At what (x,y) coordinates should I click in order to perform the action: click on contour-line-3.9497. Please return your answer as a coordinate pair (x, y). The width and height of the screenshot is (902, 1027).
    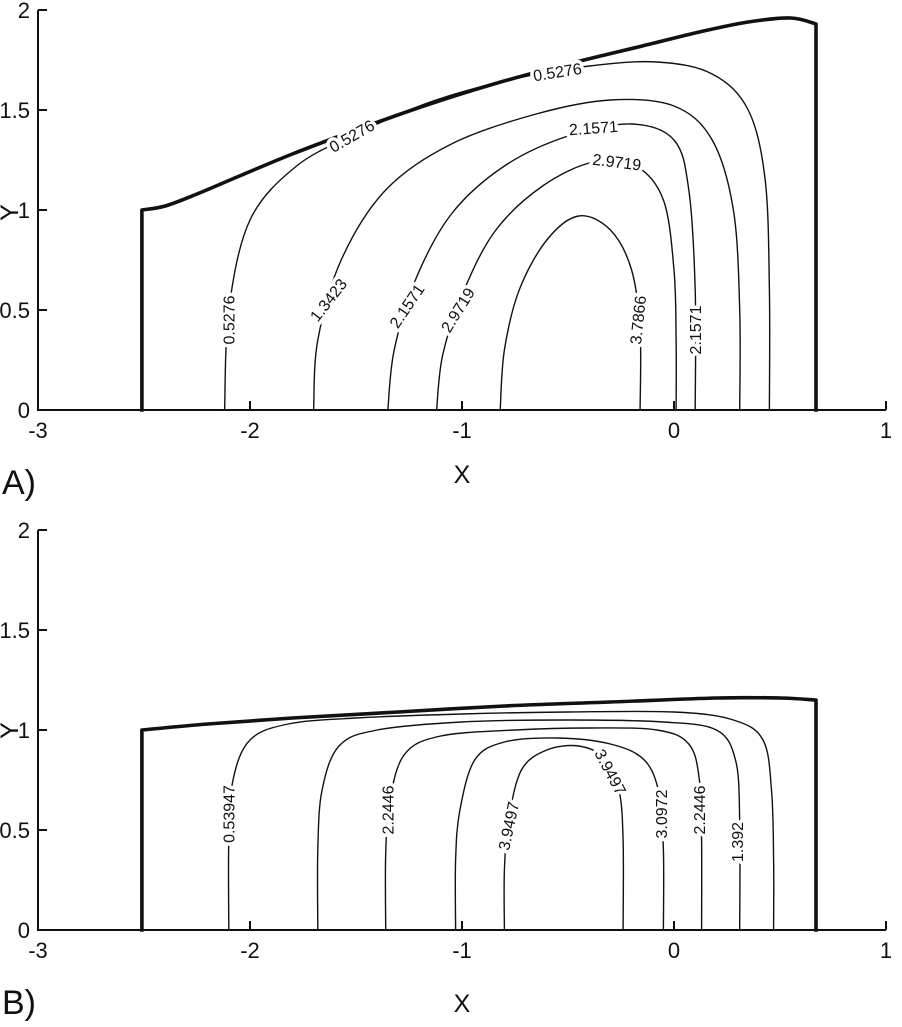
    Looking at the image, I should click on (564, 837).